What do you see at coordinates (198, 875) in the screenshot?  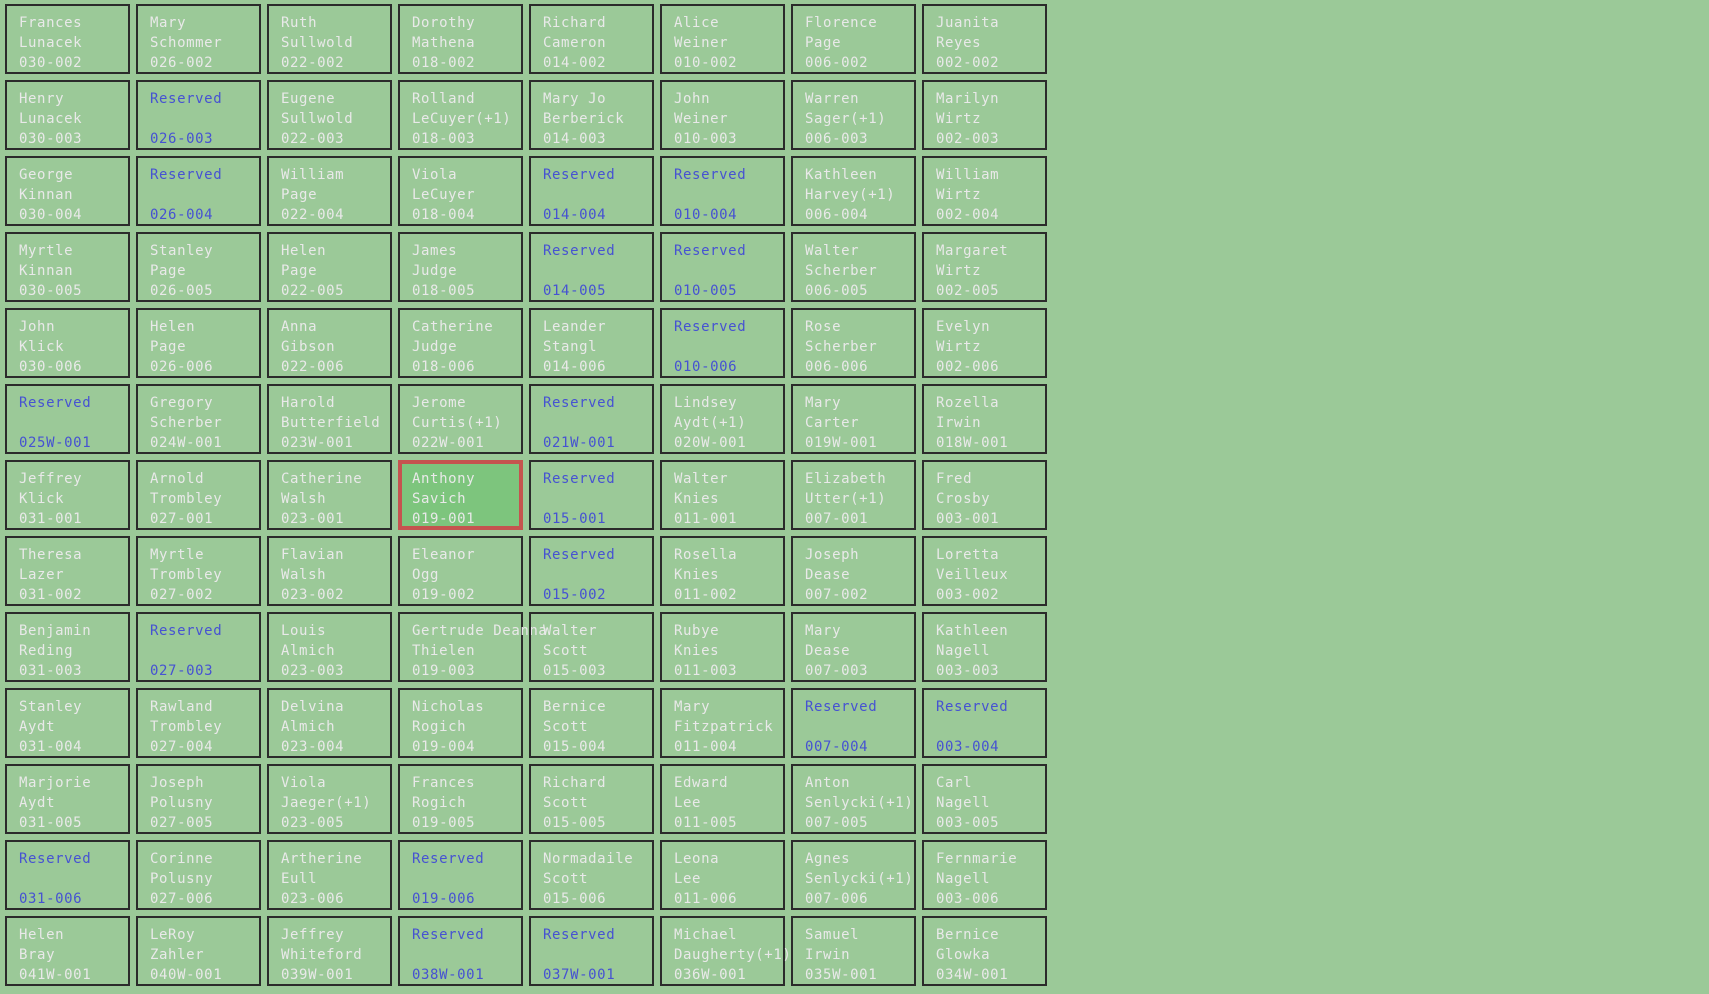 I see `plot-cell-027-006: Corinne Polusny 027-006` at bounding box center [198, 875].